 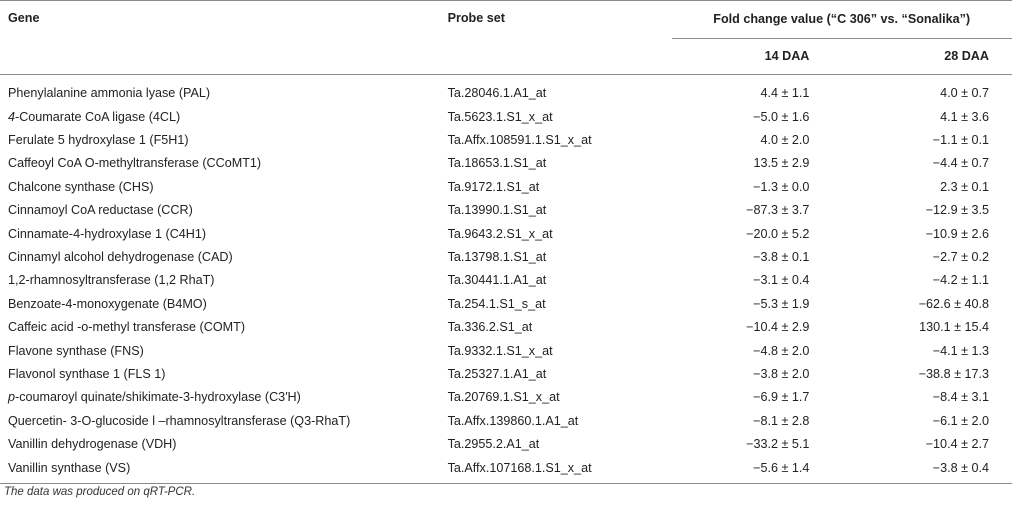 I want to click on probe-set-cell: Ta.28046.1.A1_at, so click(x=497, y=93).